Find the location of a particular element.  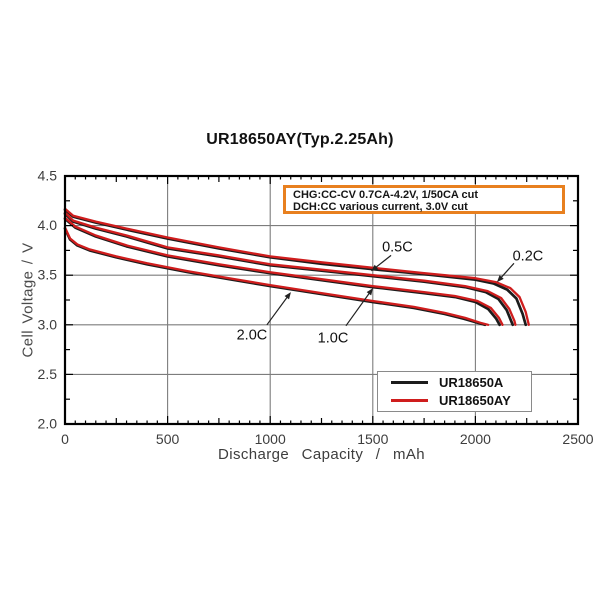

y-tick-label-2.0: 2.0 is located at coordinates (48, 424).